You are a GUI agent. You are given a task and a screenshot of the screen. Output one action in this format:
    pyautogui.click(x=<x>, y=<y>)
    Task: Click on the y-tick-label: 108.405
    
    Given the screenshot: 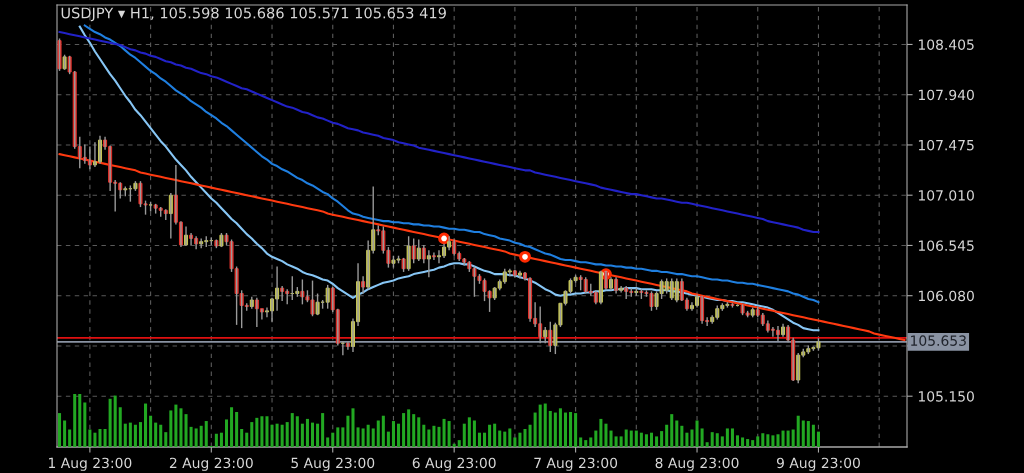 What is the action you would take?
    pyautogui.click(x=946, y=44)
    